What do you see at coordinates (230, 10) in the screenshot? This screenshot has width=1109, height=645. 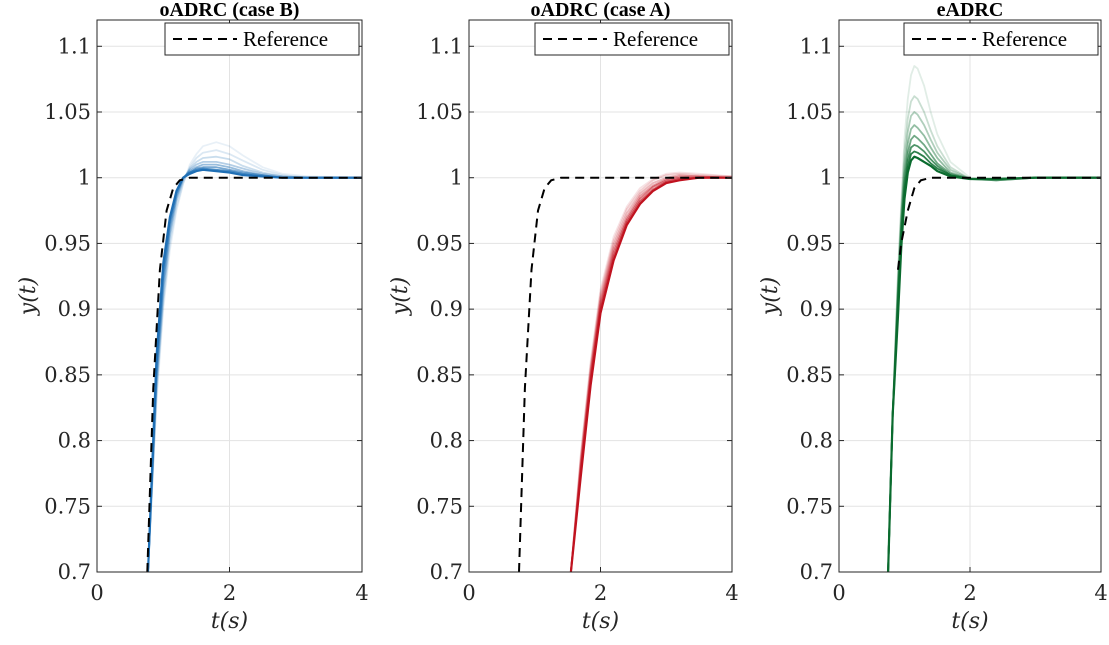 I see `chart-title: oADRC (case B)` at bounding box center [230, 10].